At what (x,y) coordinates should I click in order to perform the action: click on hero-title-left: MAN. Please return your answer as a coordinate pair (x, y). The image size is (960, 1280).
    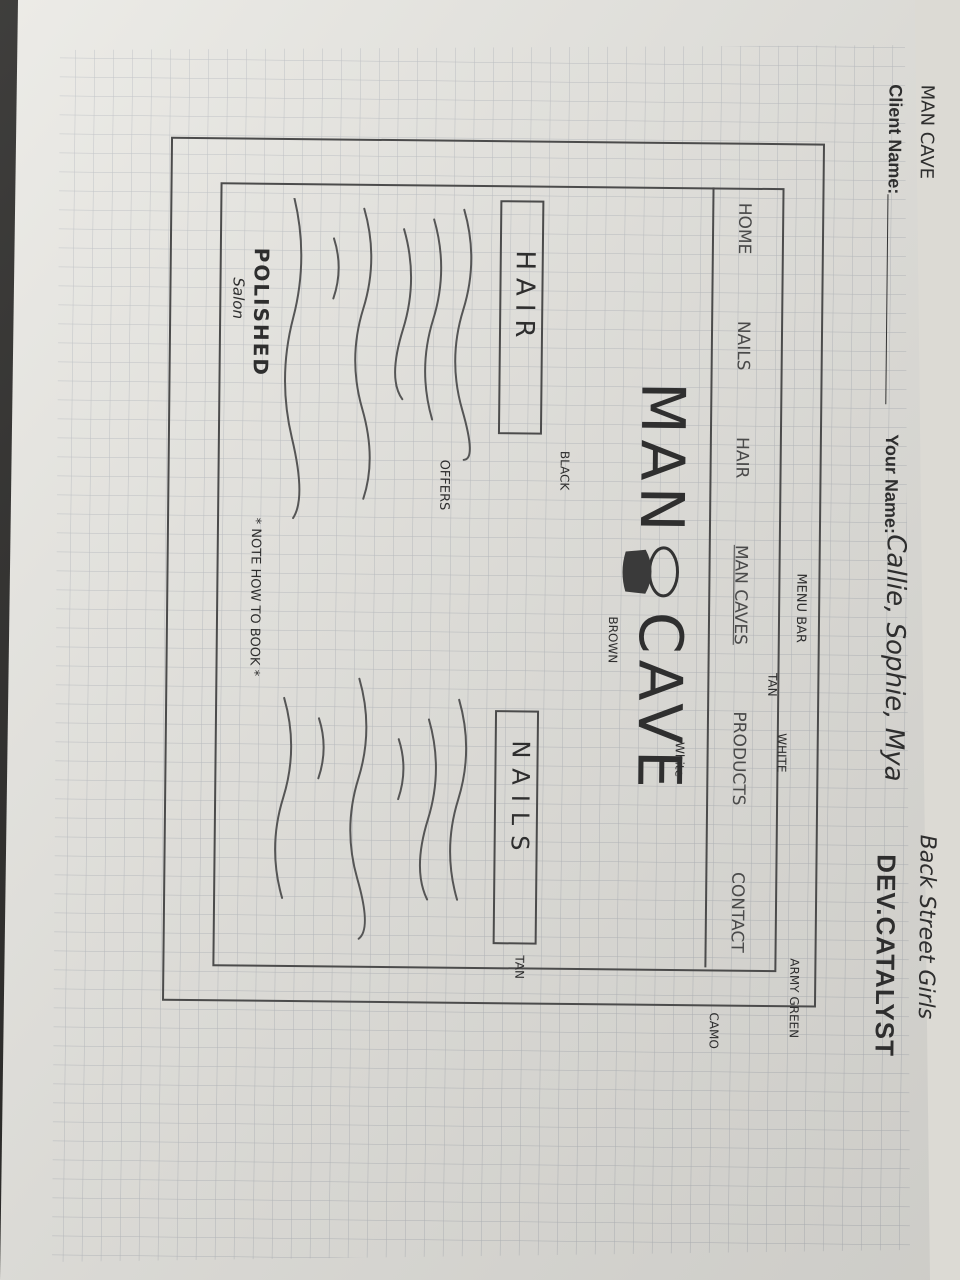
    Looking at the image, I should click on (661, 459).